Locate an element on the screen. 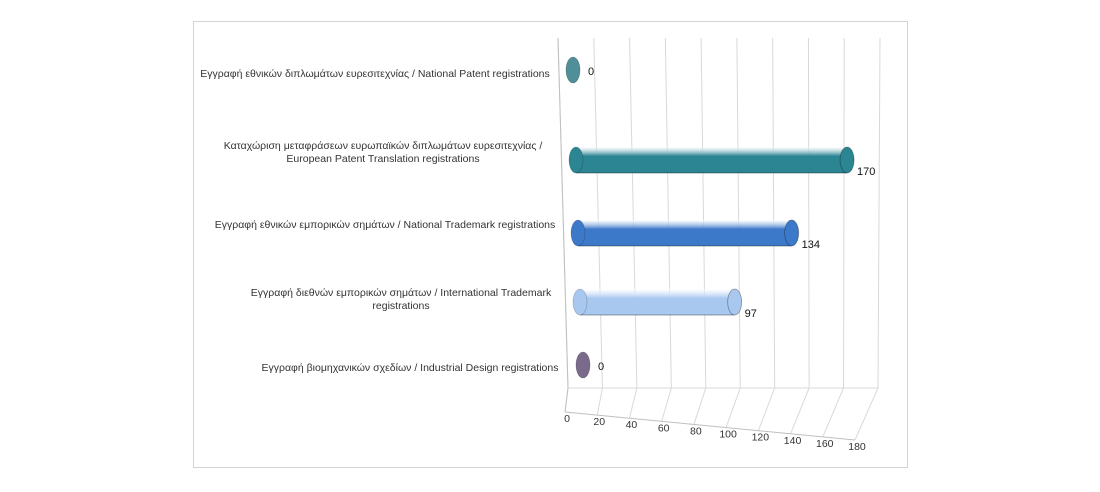 The height and width of the screenshot is (492, 1100). data-label: 134 is located at coordinates (811, 245).